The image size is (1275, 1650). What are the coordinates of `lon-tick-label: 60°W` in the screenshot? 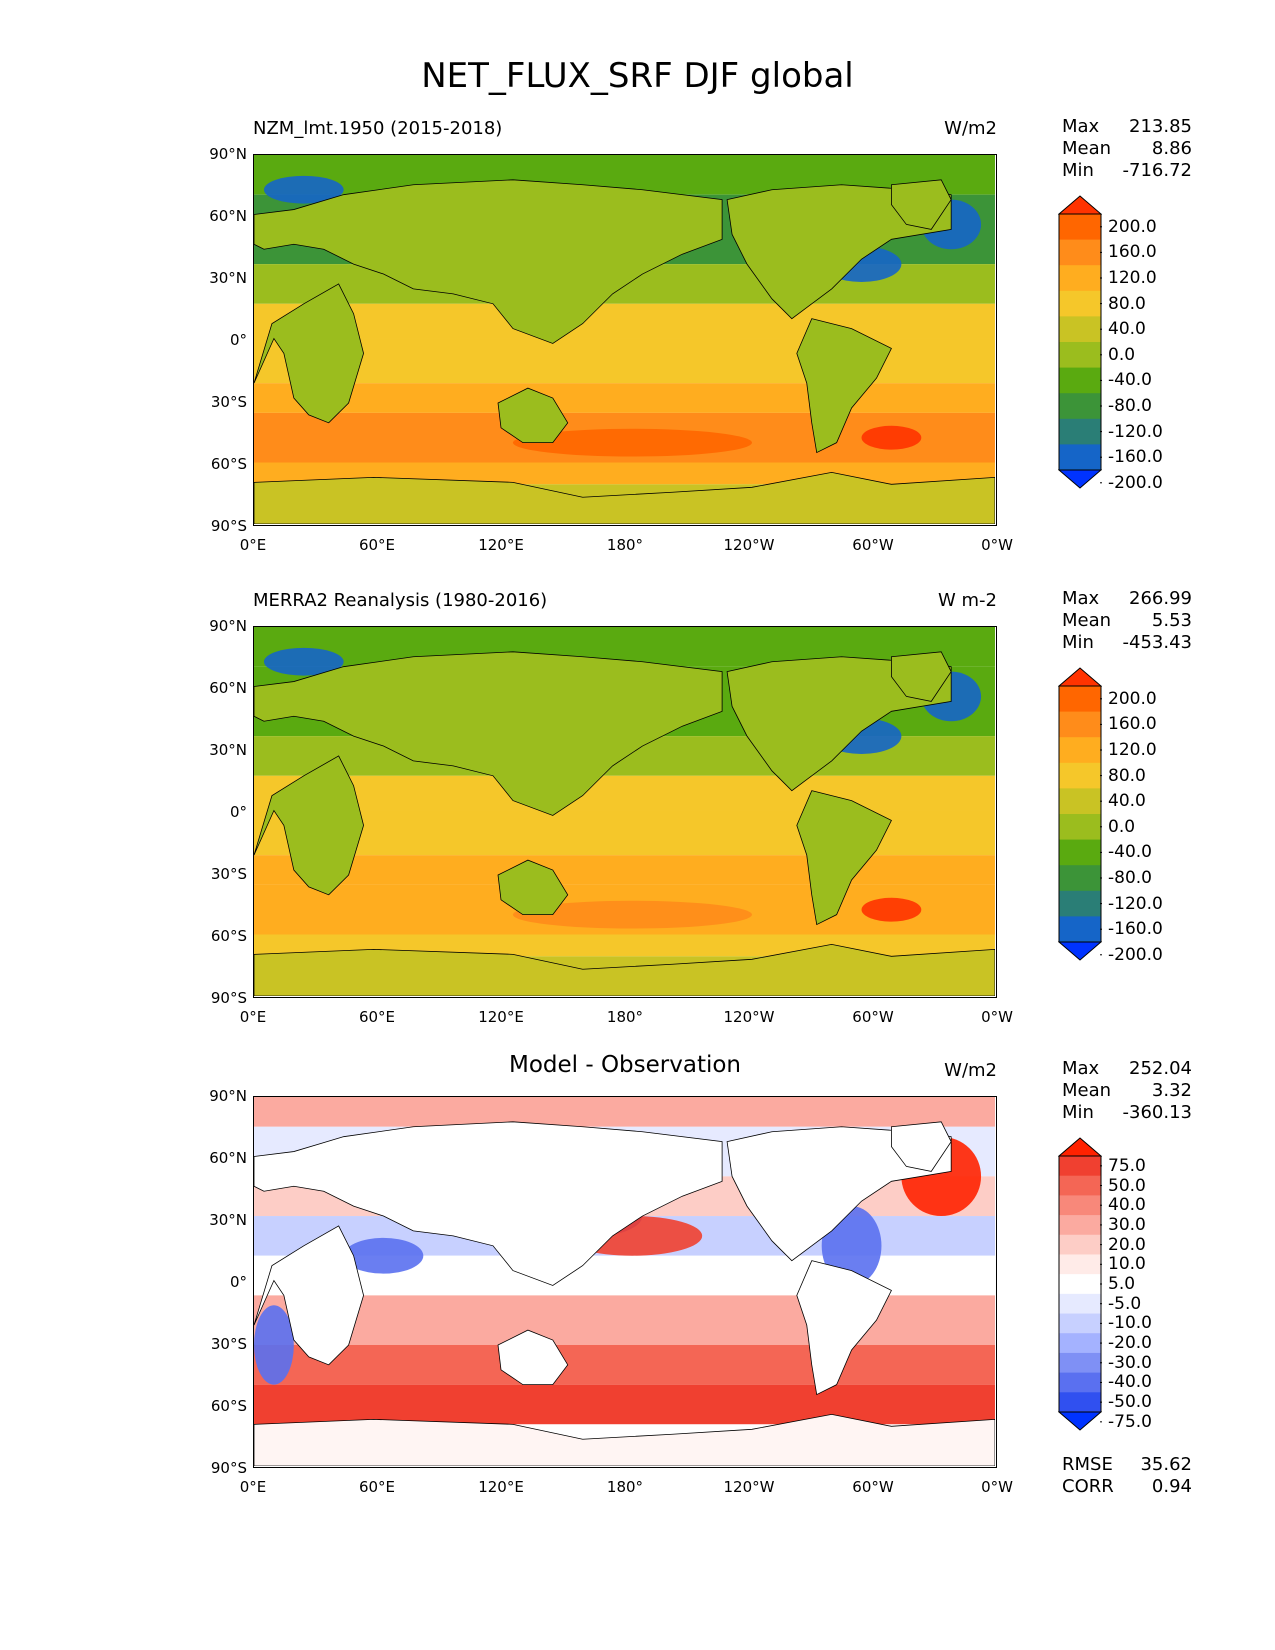 It's located at (873, 1487).